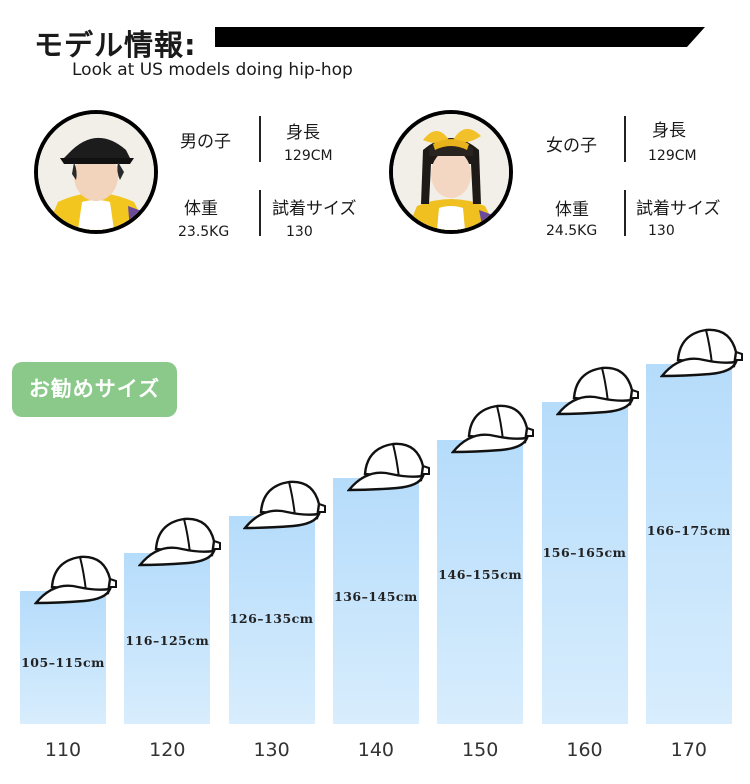  Describe the element at coordinates (115, 45) in the screenshot. I see `header-title: モデル情報:` at that location.